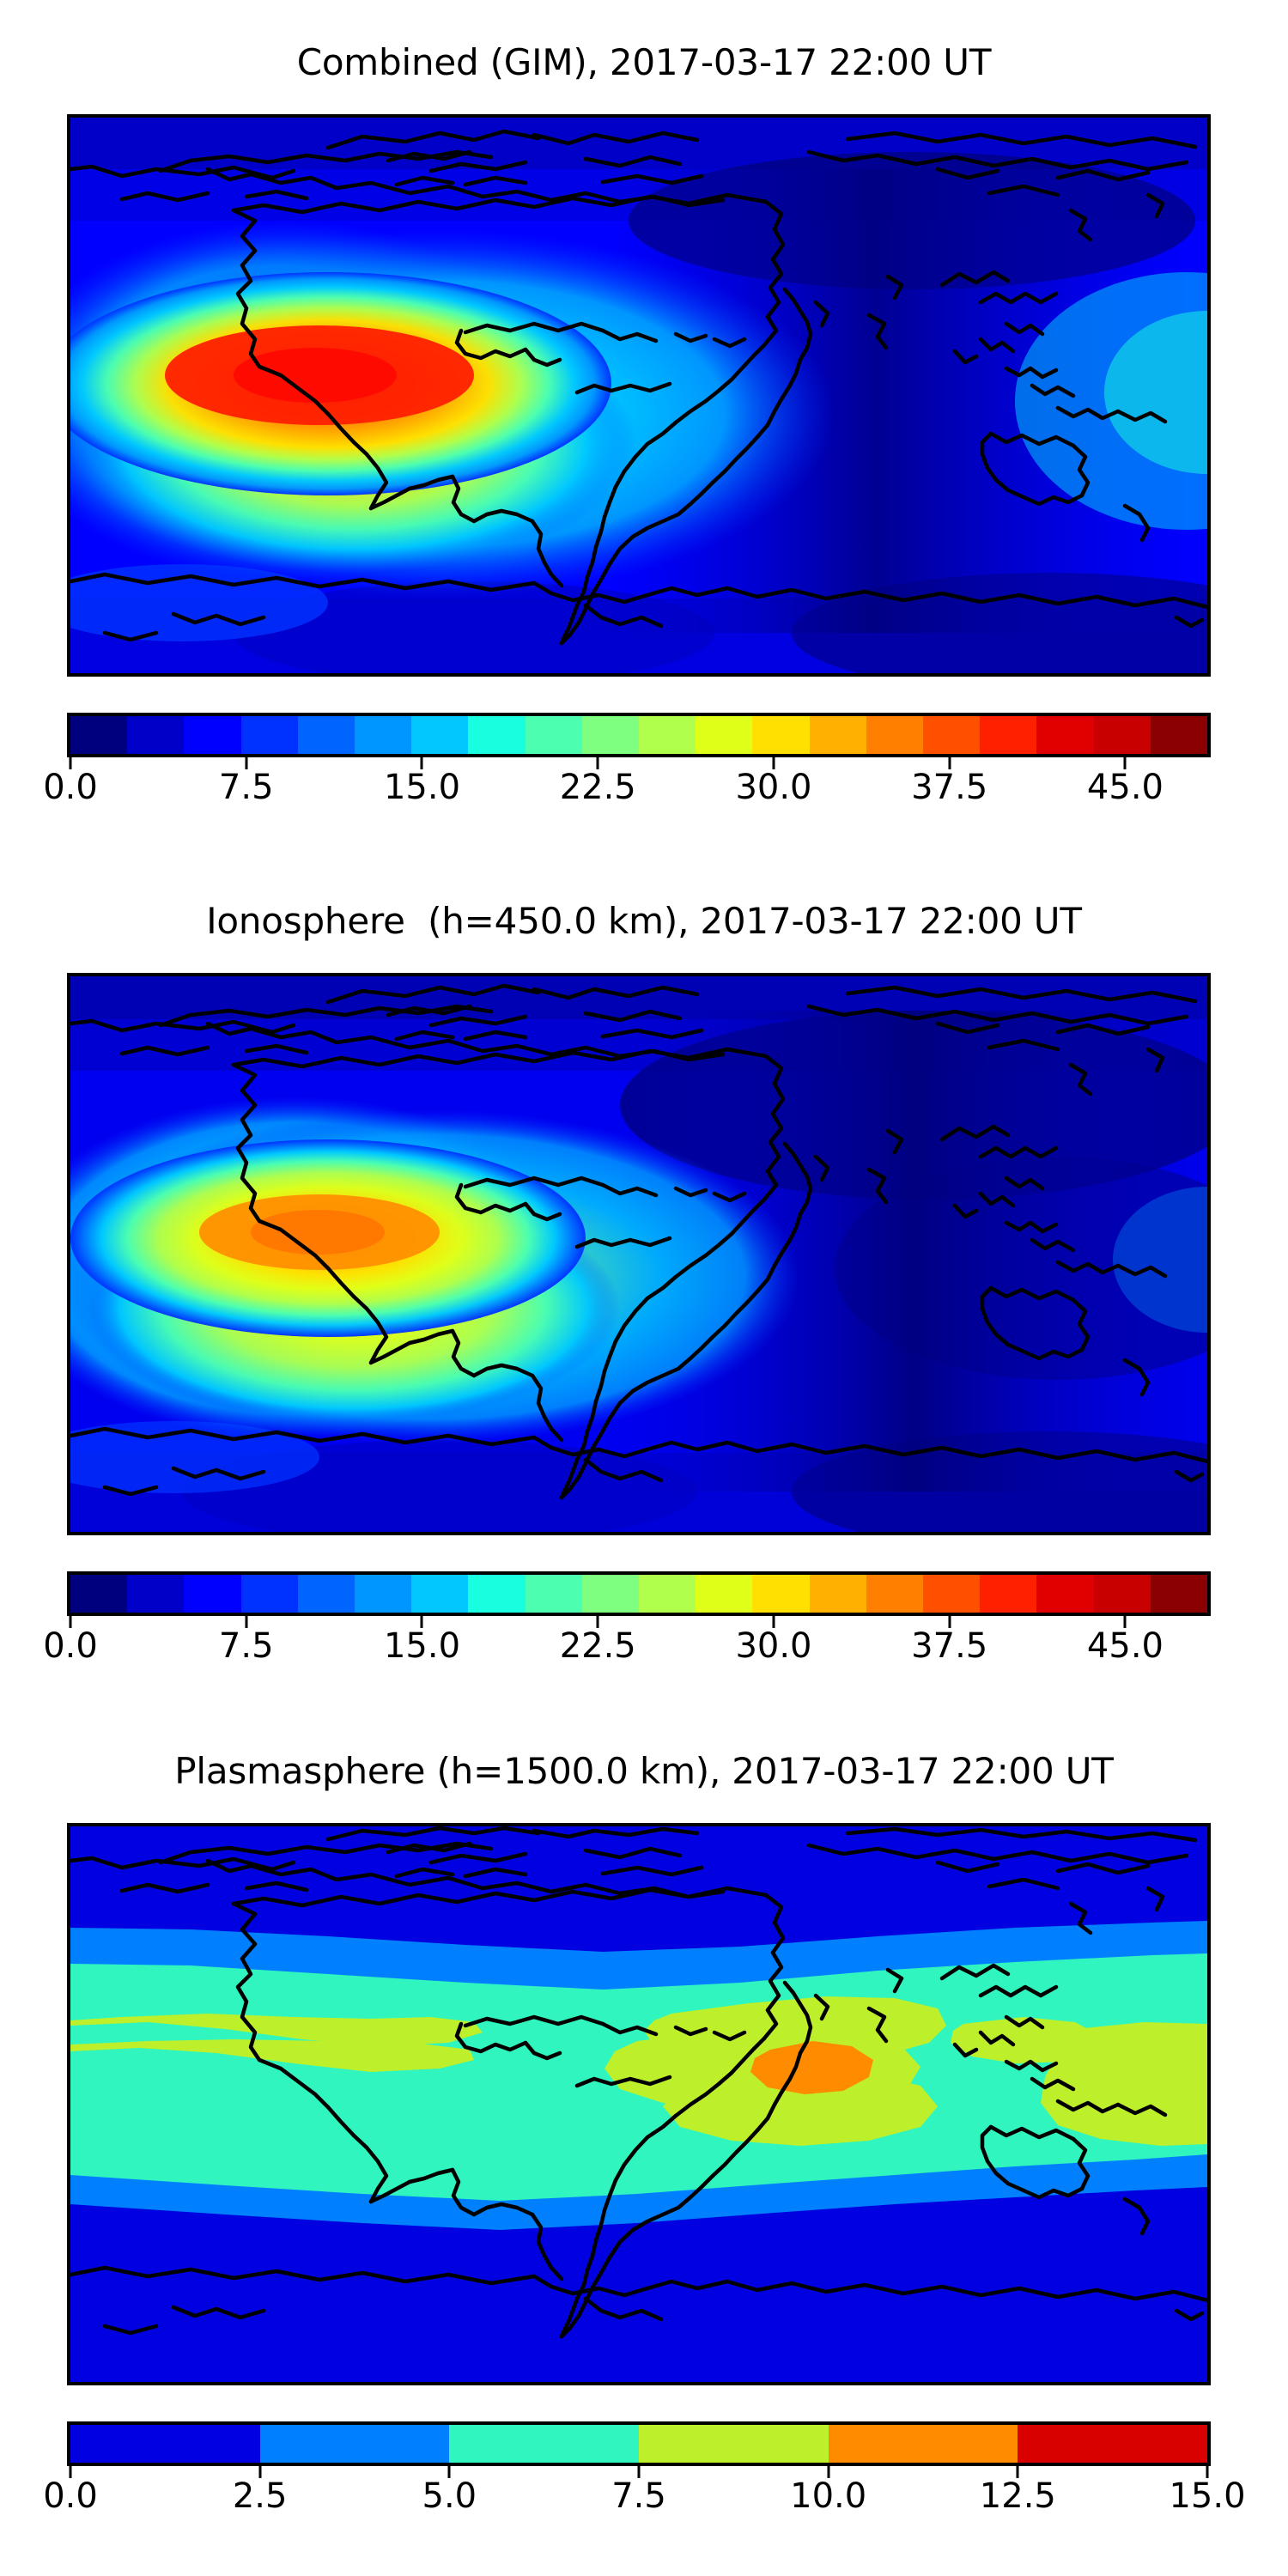 The width and height of the screenshot is (1288, 2576). Describe the element at coordinates (1207, 2496) in the screenshot. I see `colorbar-tick-label-6: 15.0` at that location.